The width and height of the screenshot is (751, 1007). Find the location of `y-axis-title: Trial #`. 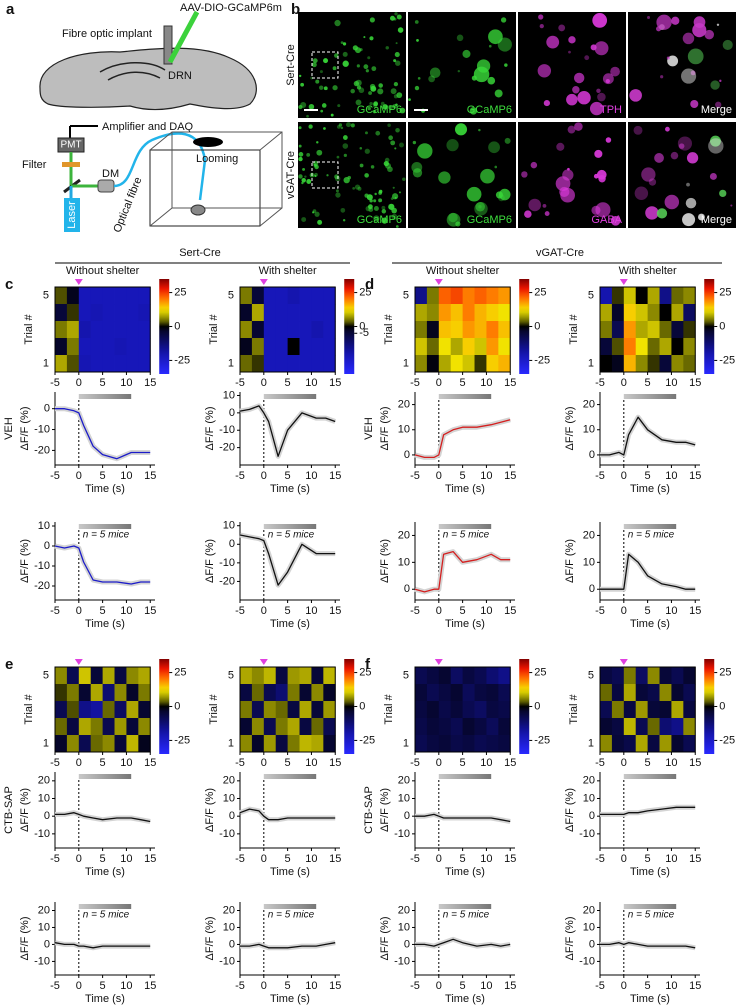

y-axis-title: Trial # is located at coordinates (389, 329).